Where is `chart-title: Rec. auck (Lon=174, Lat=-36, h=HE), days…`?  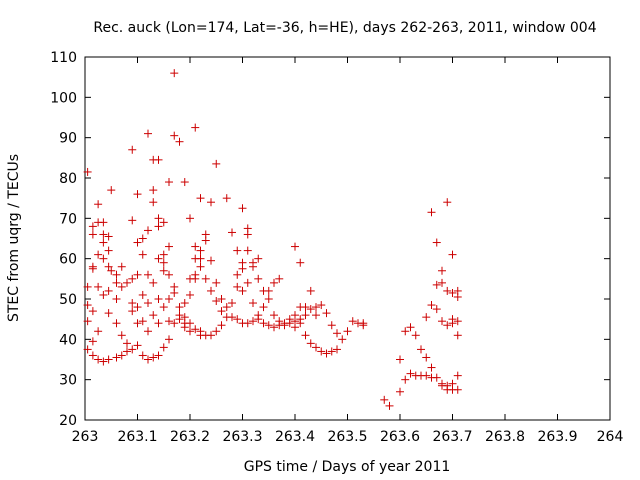
chart-title: Rec. auck (Lon=174, Lat=-36, h=HE), days… is located at coordinates (344, 28).